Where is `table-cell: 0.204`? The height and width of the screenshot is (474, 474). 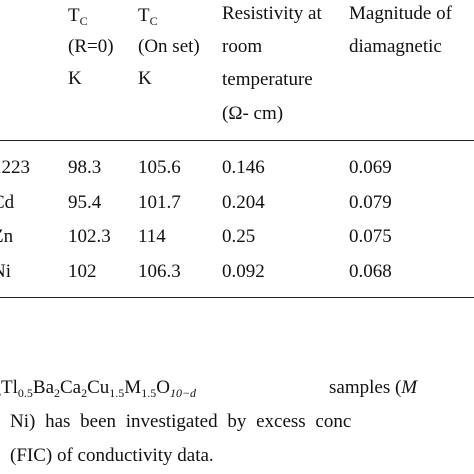 table-cell: 0.204 is located at coordinates (243, 202).